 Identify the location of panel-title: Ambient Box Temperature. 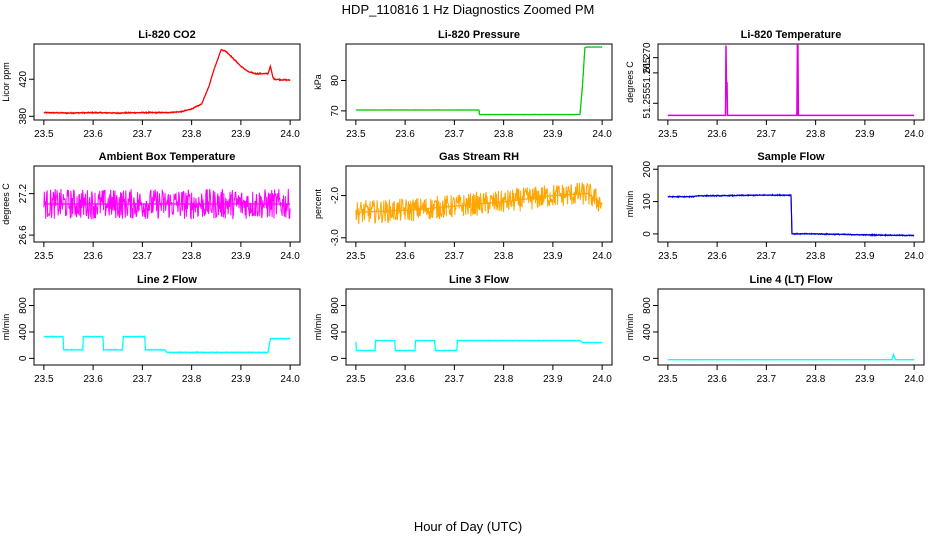
(167, 157).